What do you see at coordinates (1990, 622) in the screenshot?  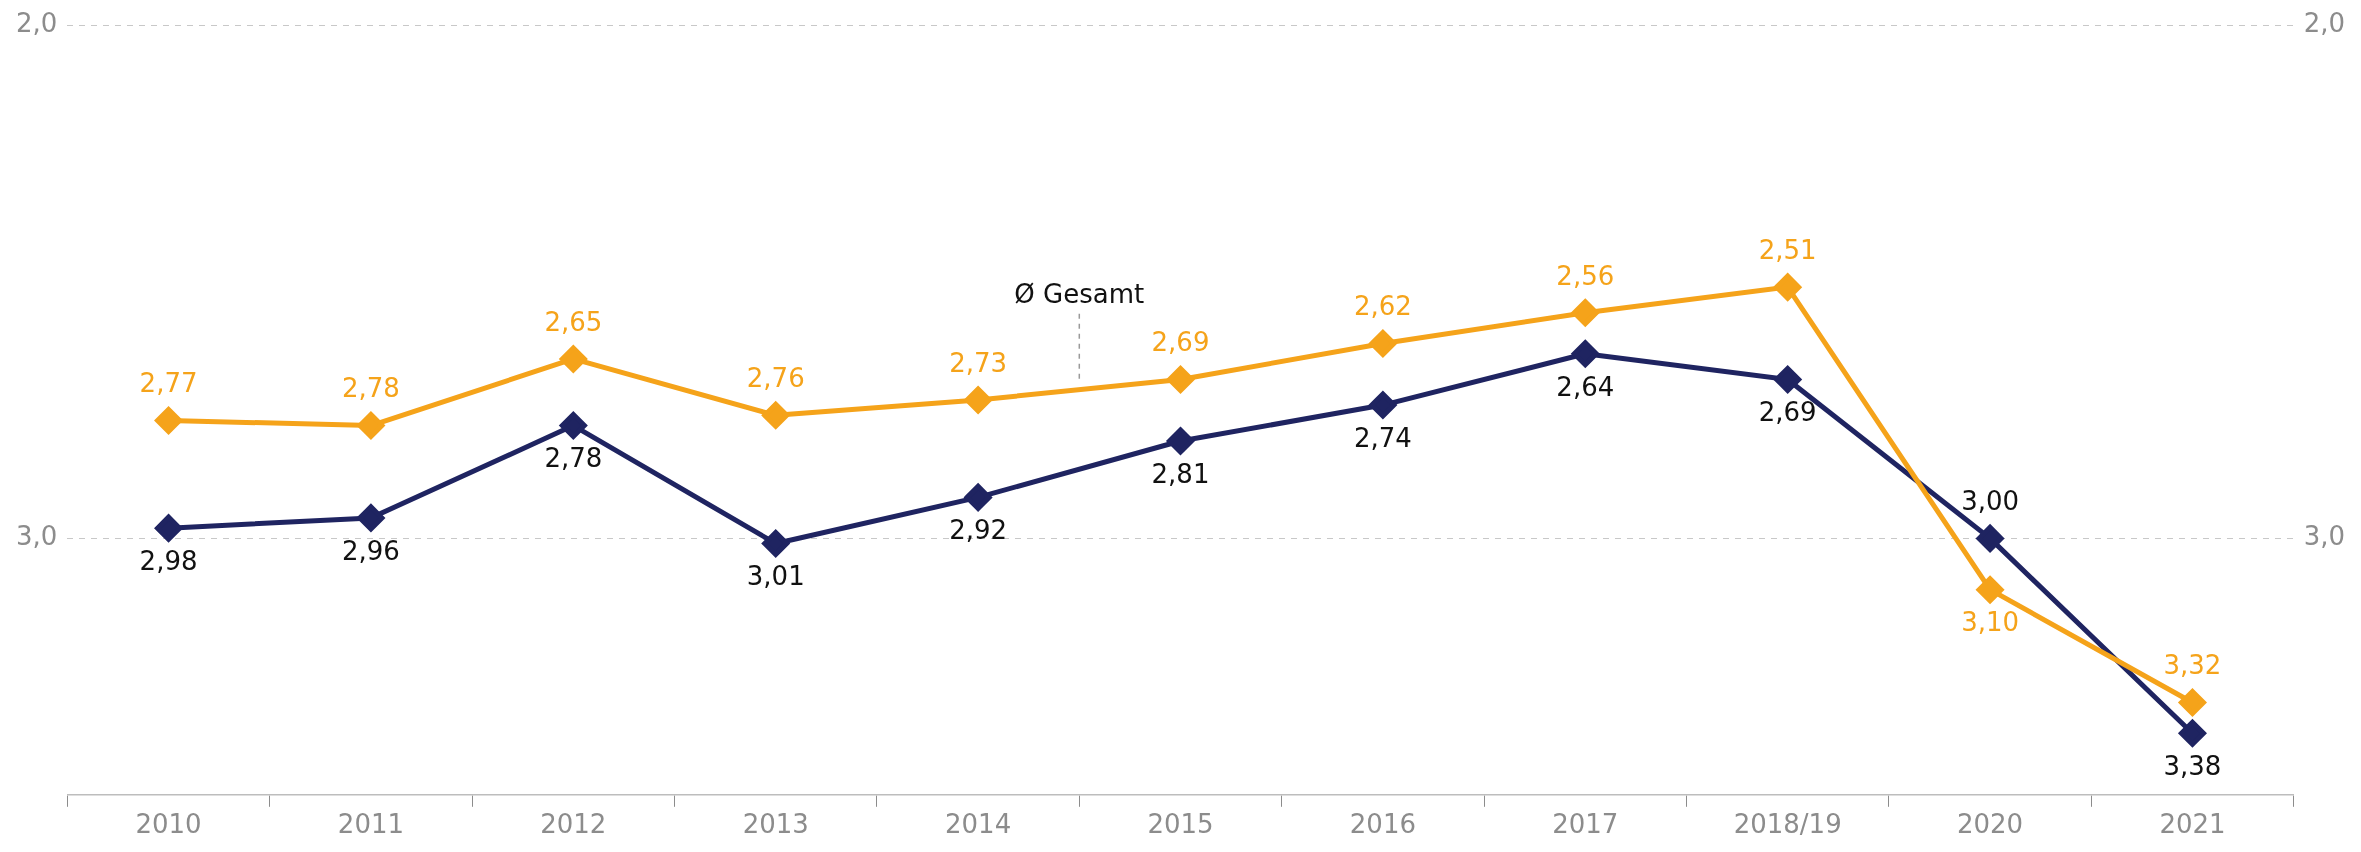 I see `data-label: 3,10` at bounding box center [1990, 622].